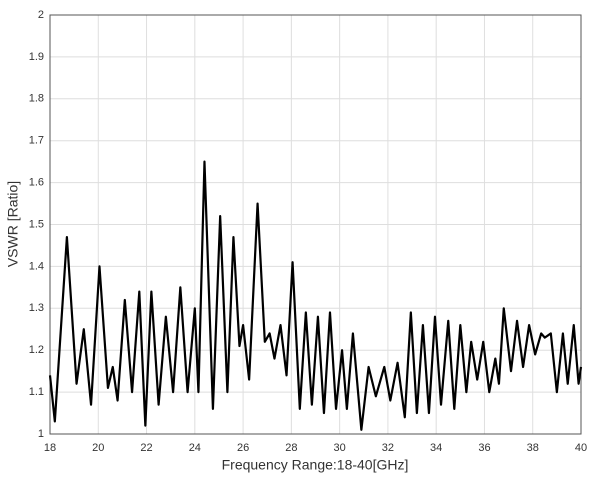  What do you see at coordinates (41, 15) in the screenshot?
I see `y-tick-label: 2` at bounding box center [41, 15].